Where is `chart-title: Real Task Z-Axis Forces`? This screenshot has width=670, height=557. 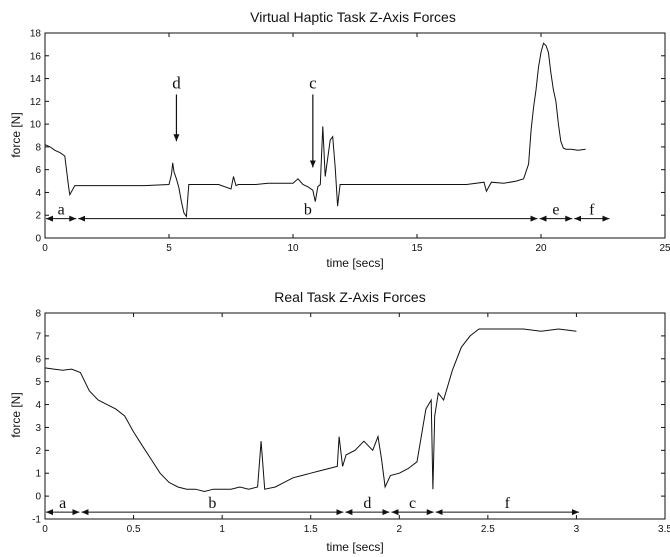 chart-title: Real Task Z-Axis Forces is located at coordinates (349, 297).